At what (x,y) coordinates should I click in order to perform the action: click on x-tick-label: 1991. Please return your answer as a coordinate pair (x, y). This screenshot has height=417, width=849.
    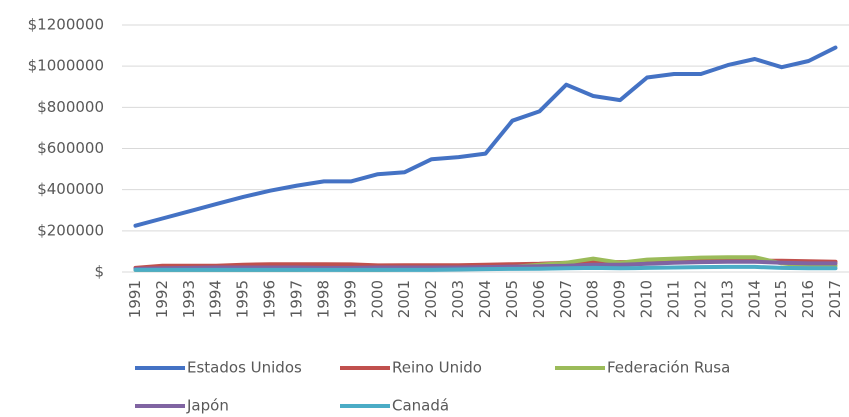
    Looking at the image, I should click on (135, 299).